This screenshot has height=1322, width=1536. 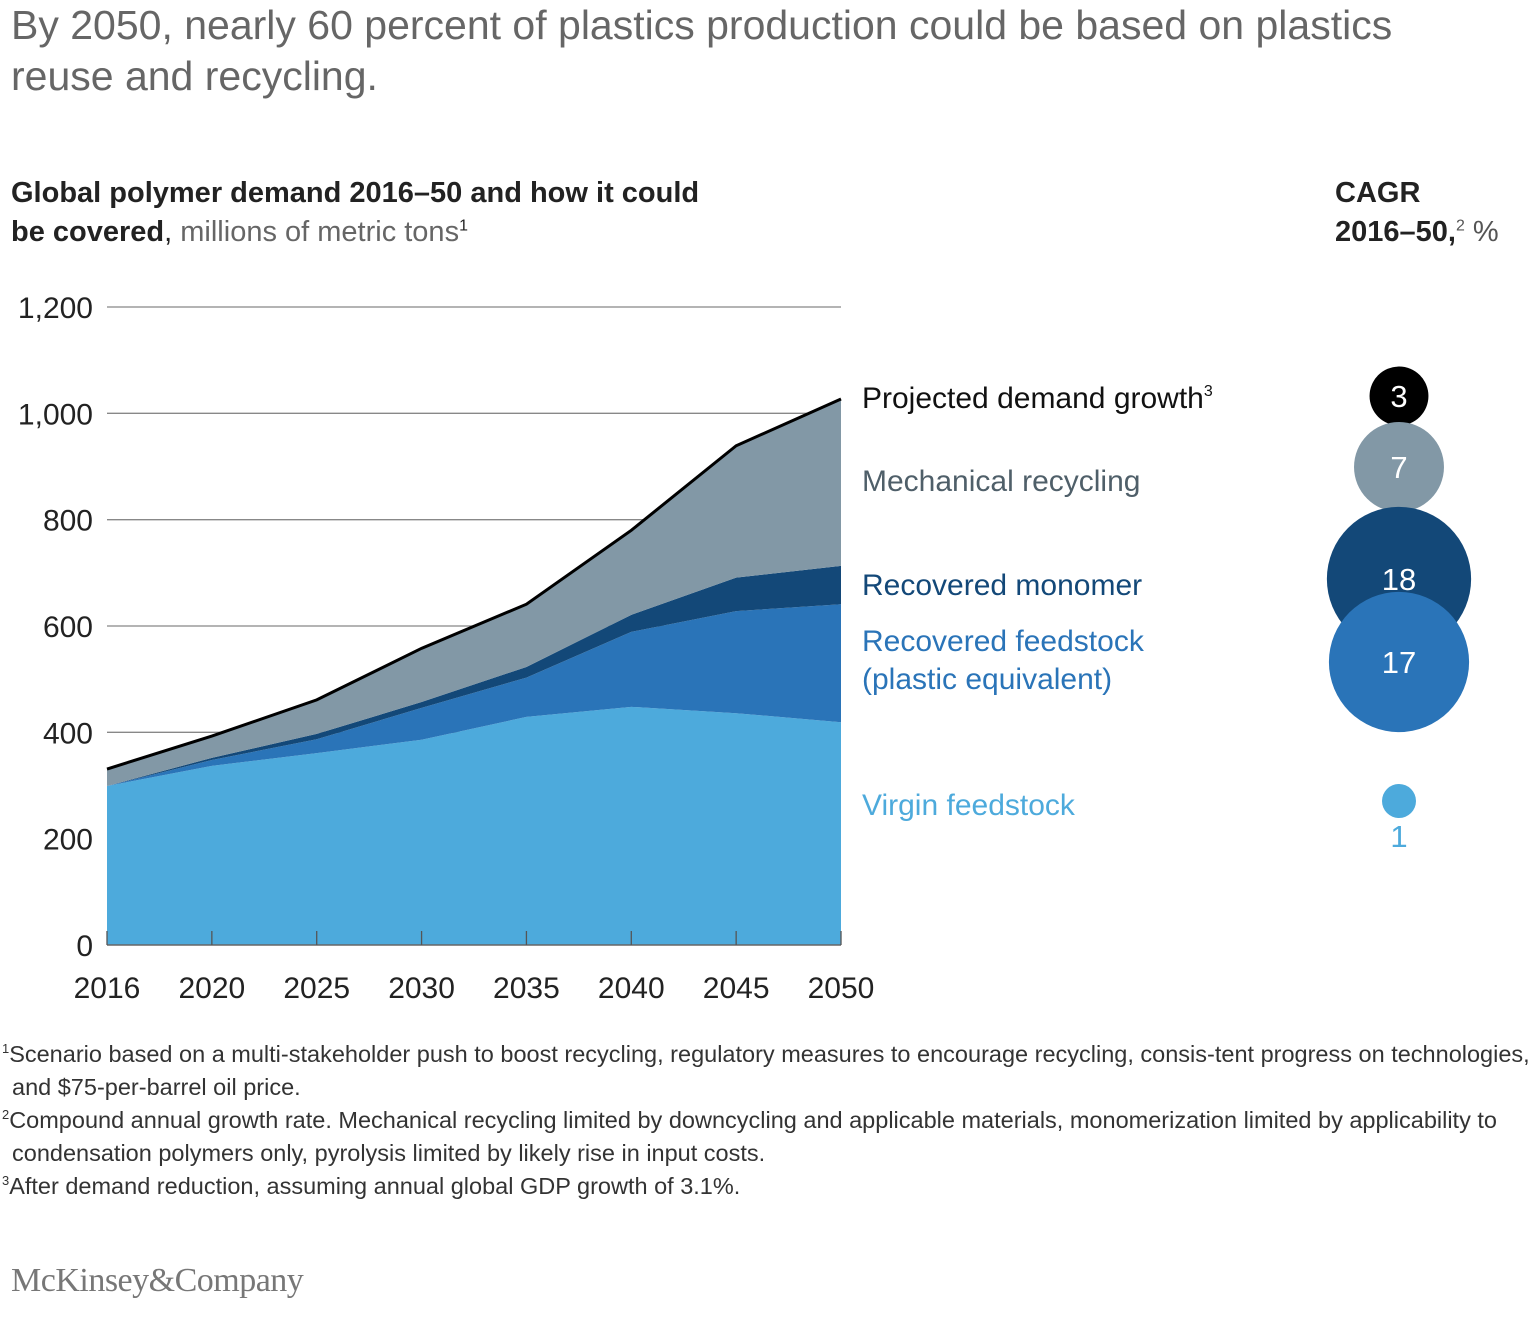 I want to click on area-recovered-feedstock-plastic-equivalent-, so click(x=474, y=695).